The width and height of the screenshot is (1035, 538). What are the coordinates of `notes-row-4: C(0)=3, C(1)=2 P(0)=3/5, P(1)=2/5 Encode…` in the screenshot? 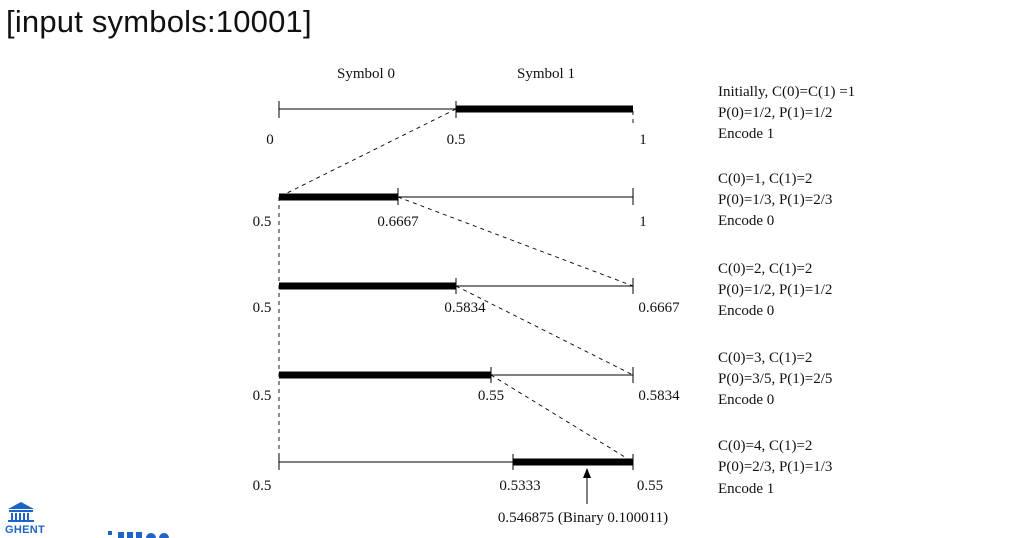 It's located at (775, 379).